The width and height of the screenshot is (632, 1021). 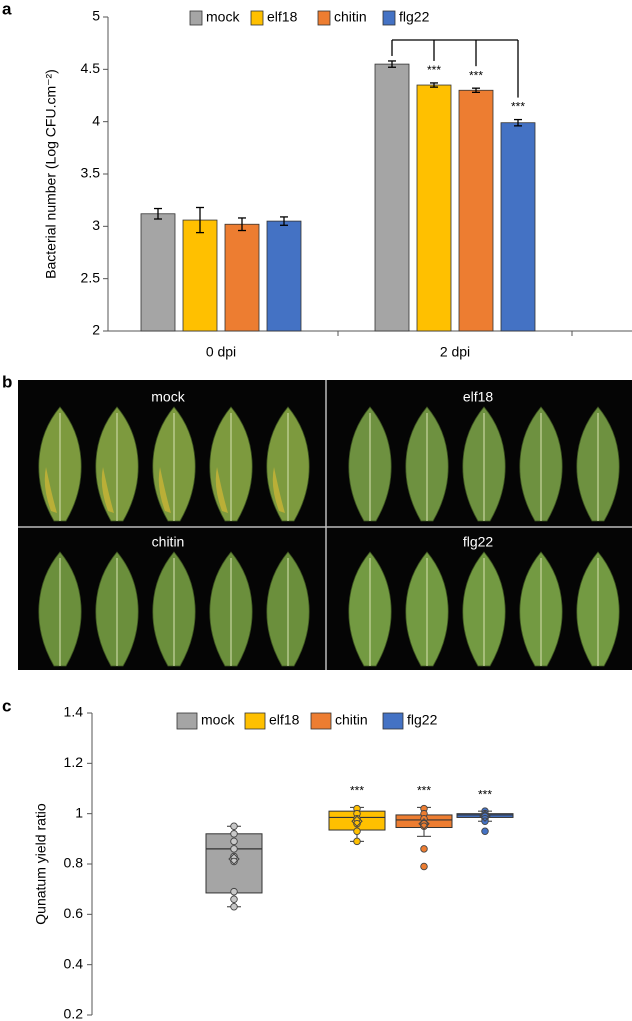 What do you see at coordinates (7, 381) in the screenshot?
I see `panel-label: b` at bounding box center [7, 381].